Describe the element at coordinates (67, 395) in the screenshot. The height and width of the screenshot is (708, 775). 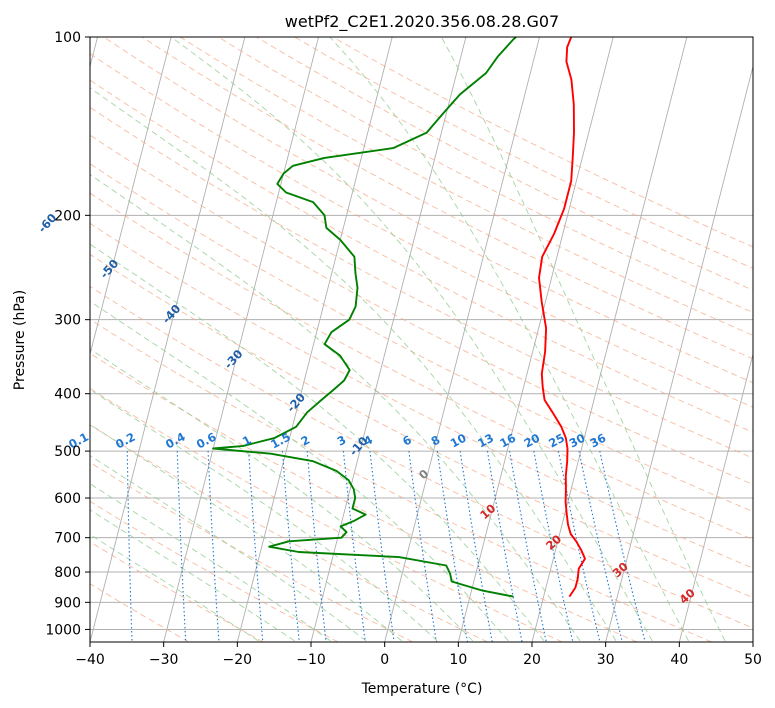
I see `y-tick-label: 400` at that location.